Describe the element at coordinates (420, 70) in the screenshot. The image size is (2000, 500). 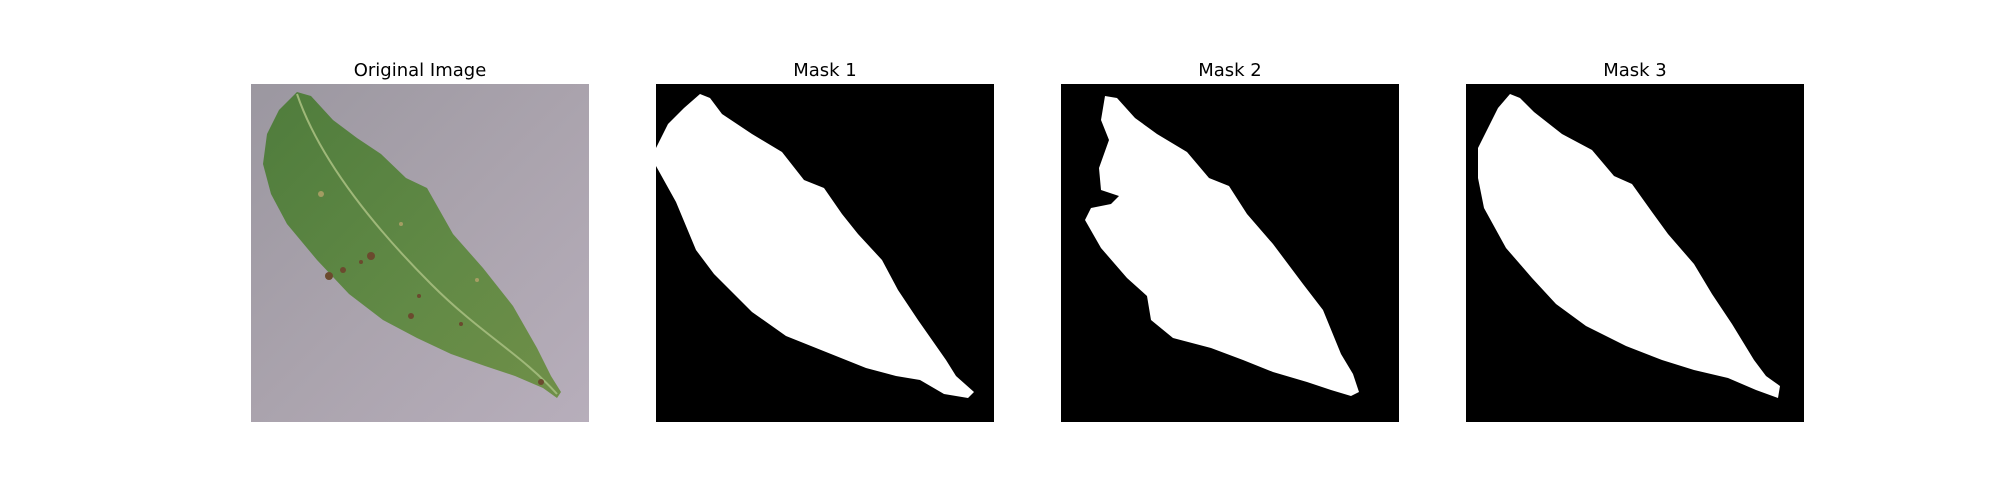
I see `panel-title: Original Image` at that location.